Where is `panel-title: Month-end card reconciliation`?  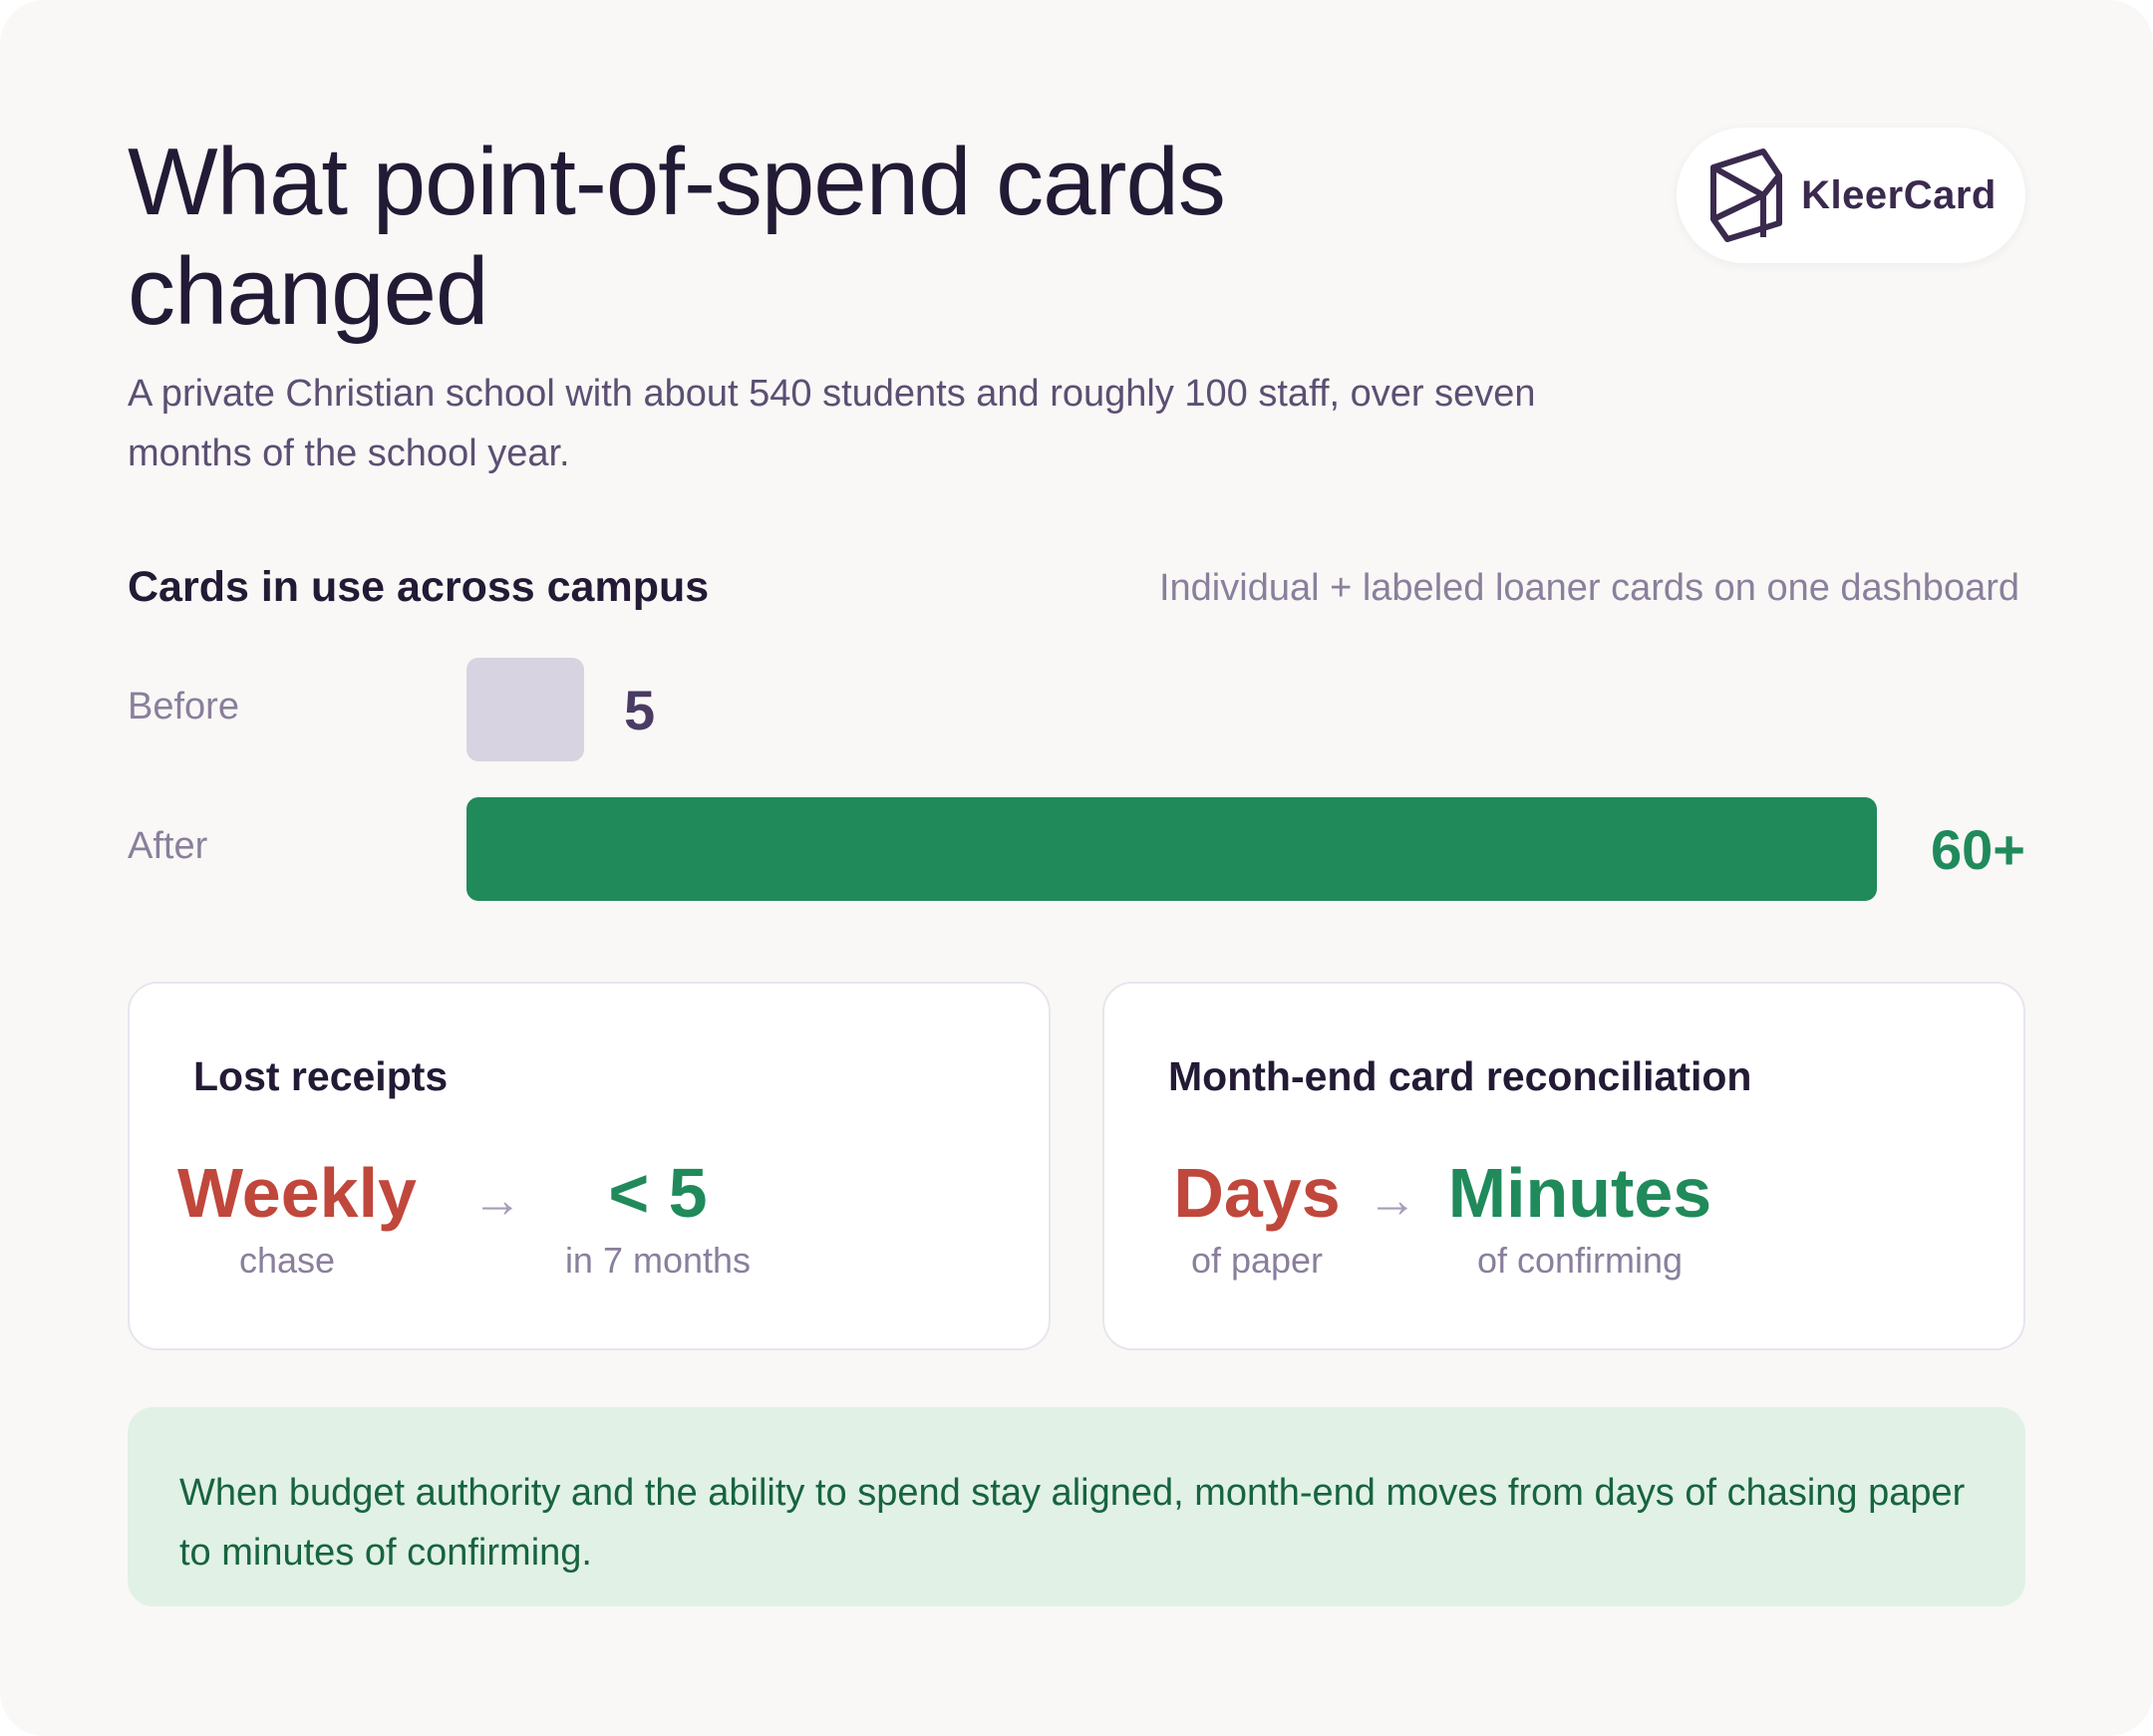 panel-title: Month-end card reconciliation is located at coordinates (1460, 1076).